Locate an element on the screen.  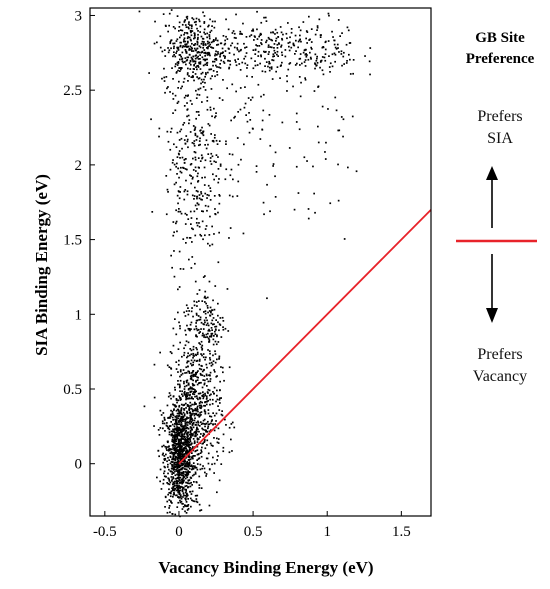
legend-down-arrow-icon is located at coordinates (492, 315).